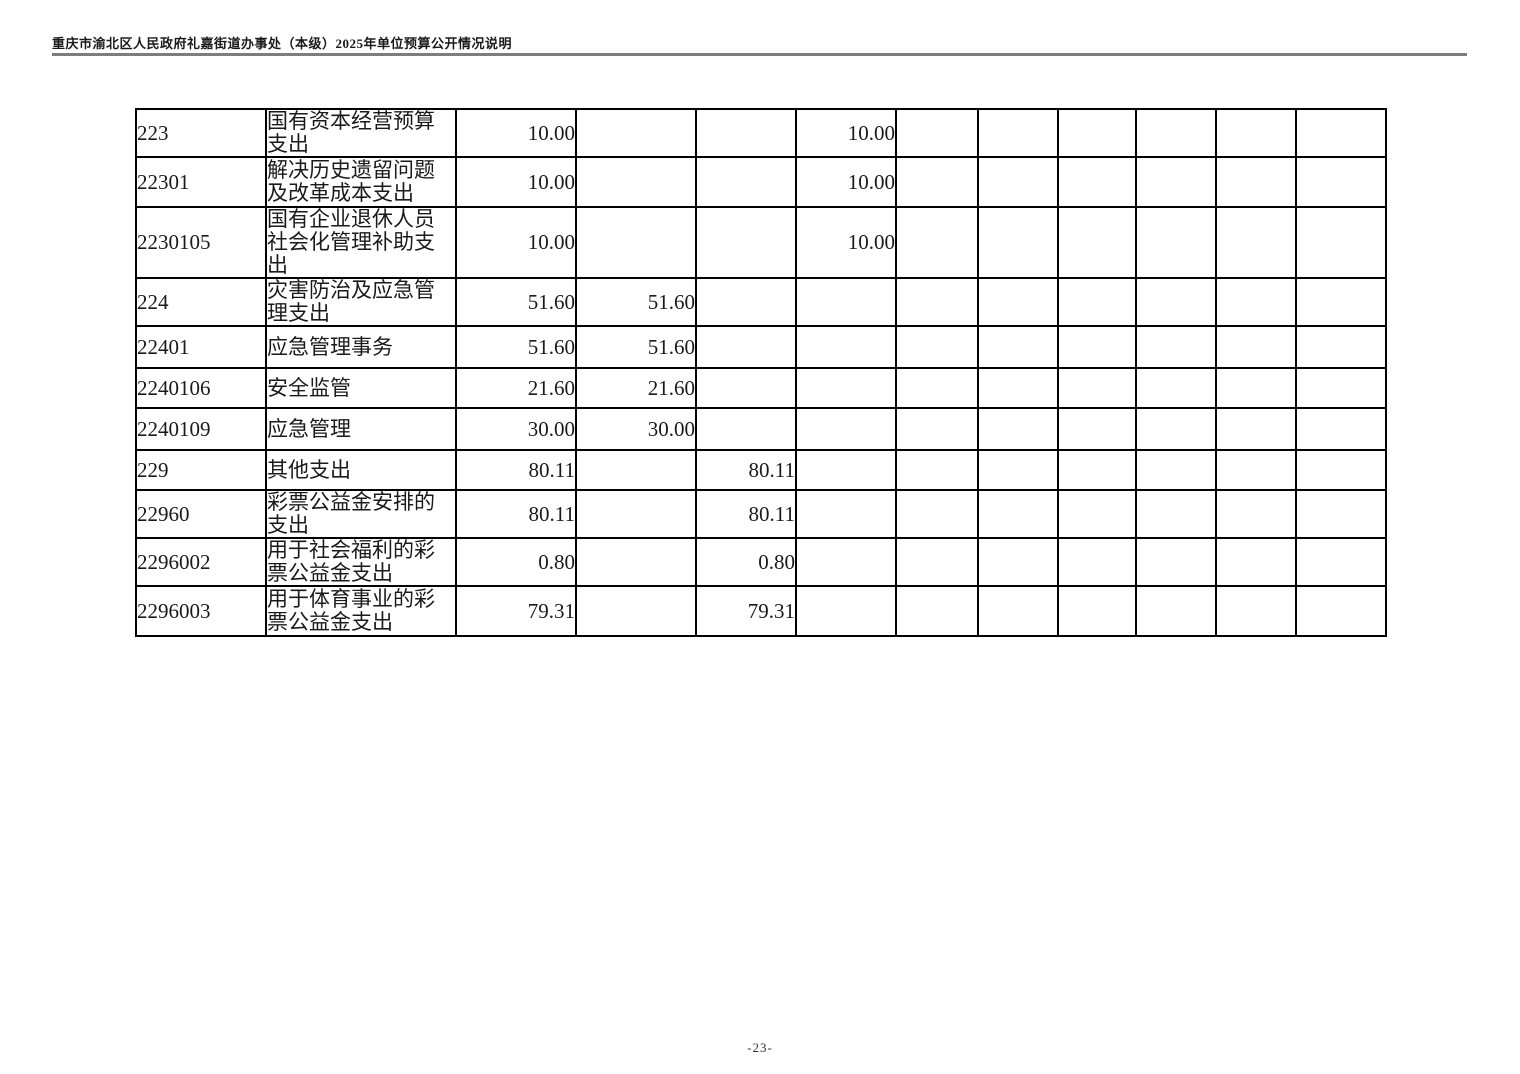 The image size is (1520, 1074). I want to click on code-cell: 224, so click(201, 302).